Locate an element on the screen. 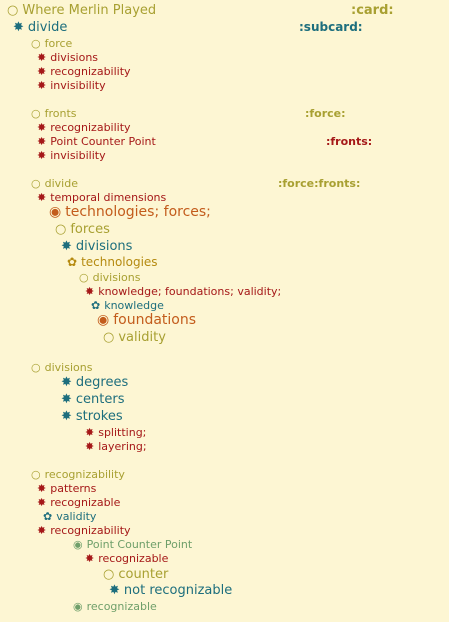 This screenshot has height=622, width=449. list-item: ○ counter is located at coordinates (135, 574).